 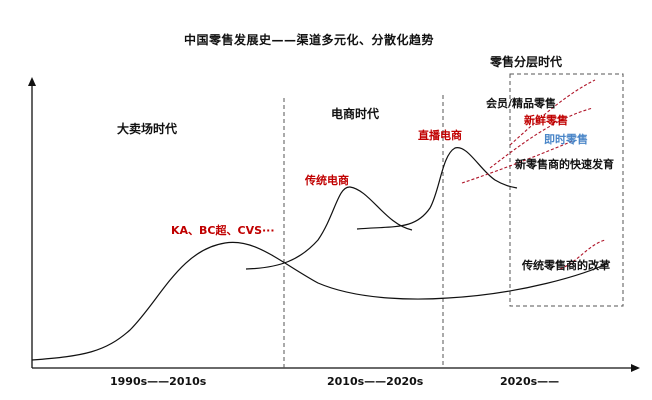 What do you see at coordinates (566, 139) in the screenshot?
I see `annotation-instant-retail: 即时零售` at bounding box center [566, 139].